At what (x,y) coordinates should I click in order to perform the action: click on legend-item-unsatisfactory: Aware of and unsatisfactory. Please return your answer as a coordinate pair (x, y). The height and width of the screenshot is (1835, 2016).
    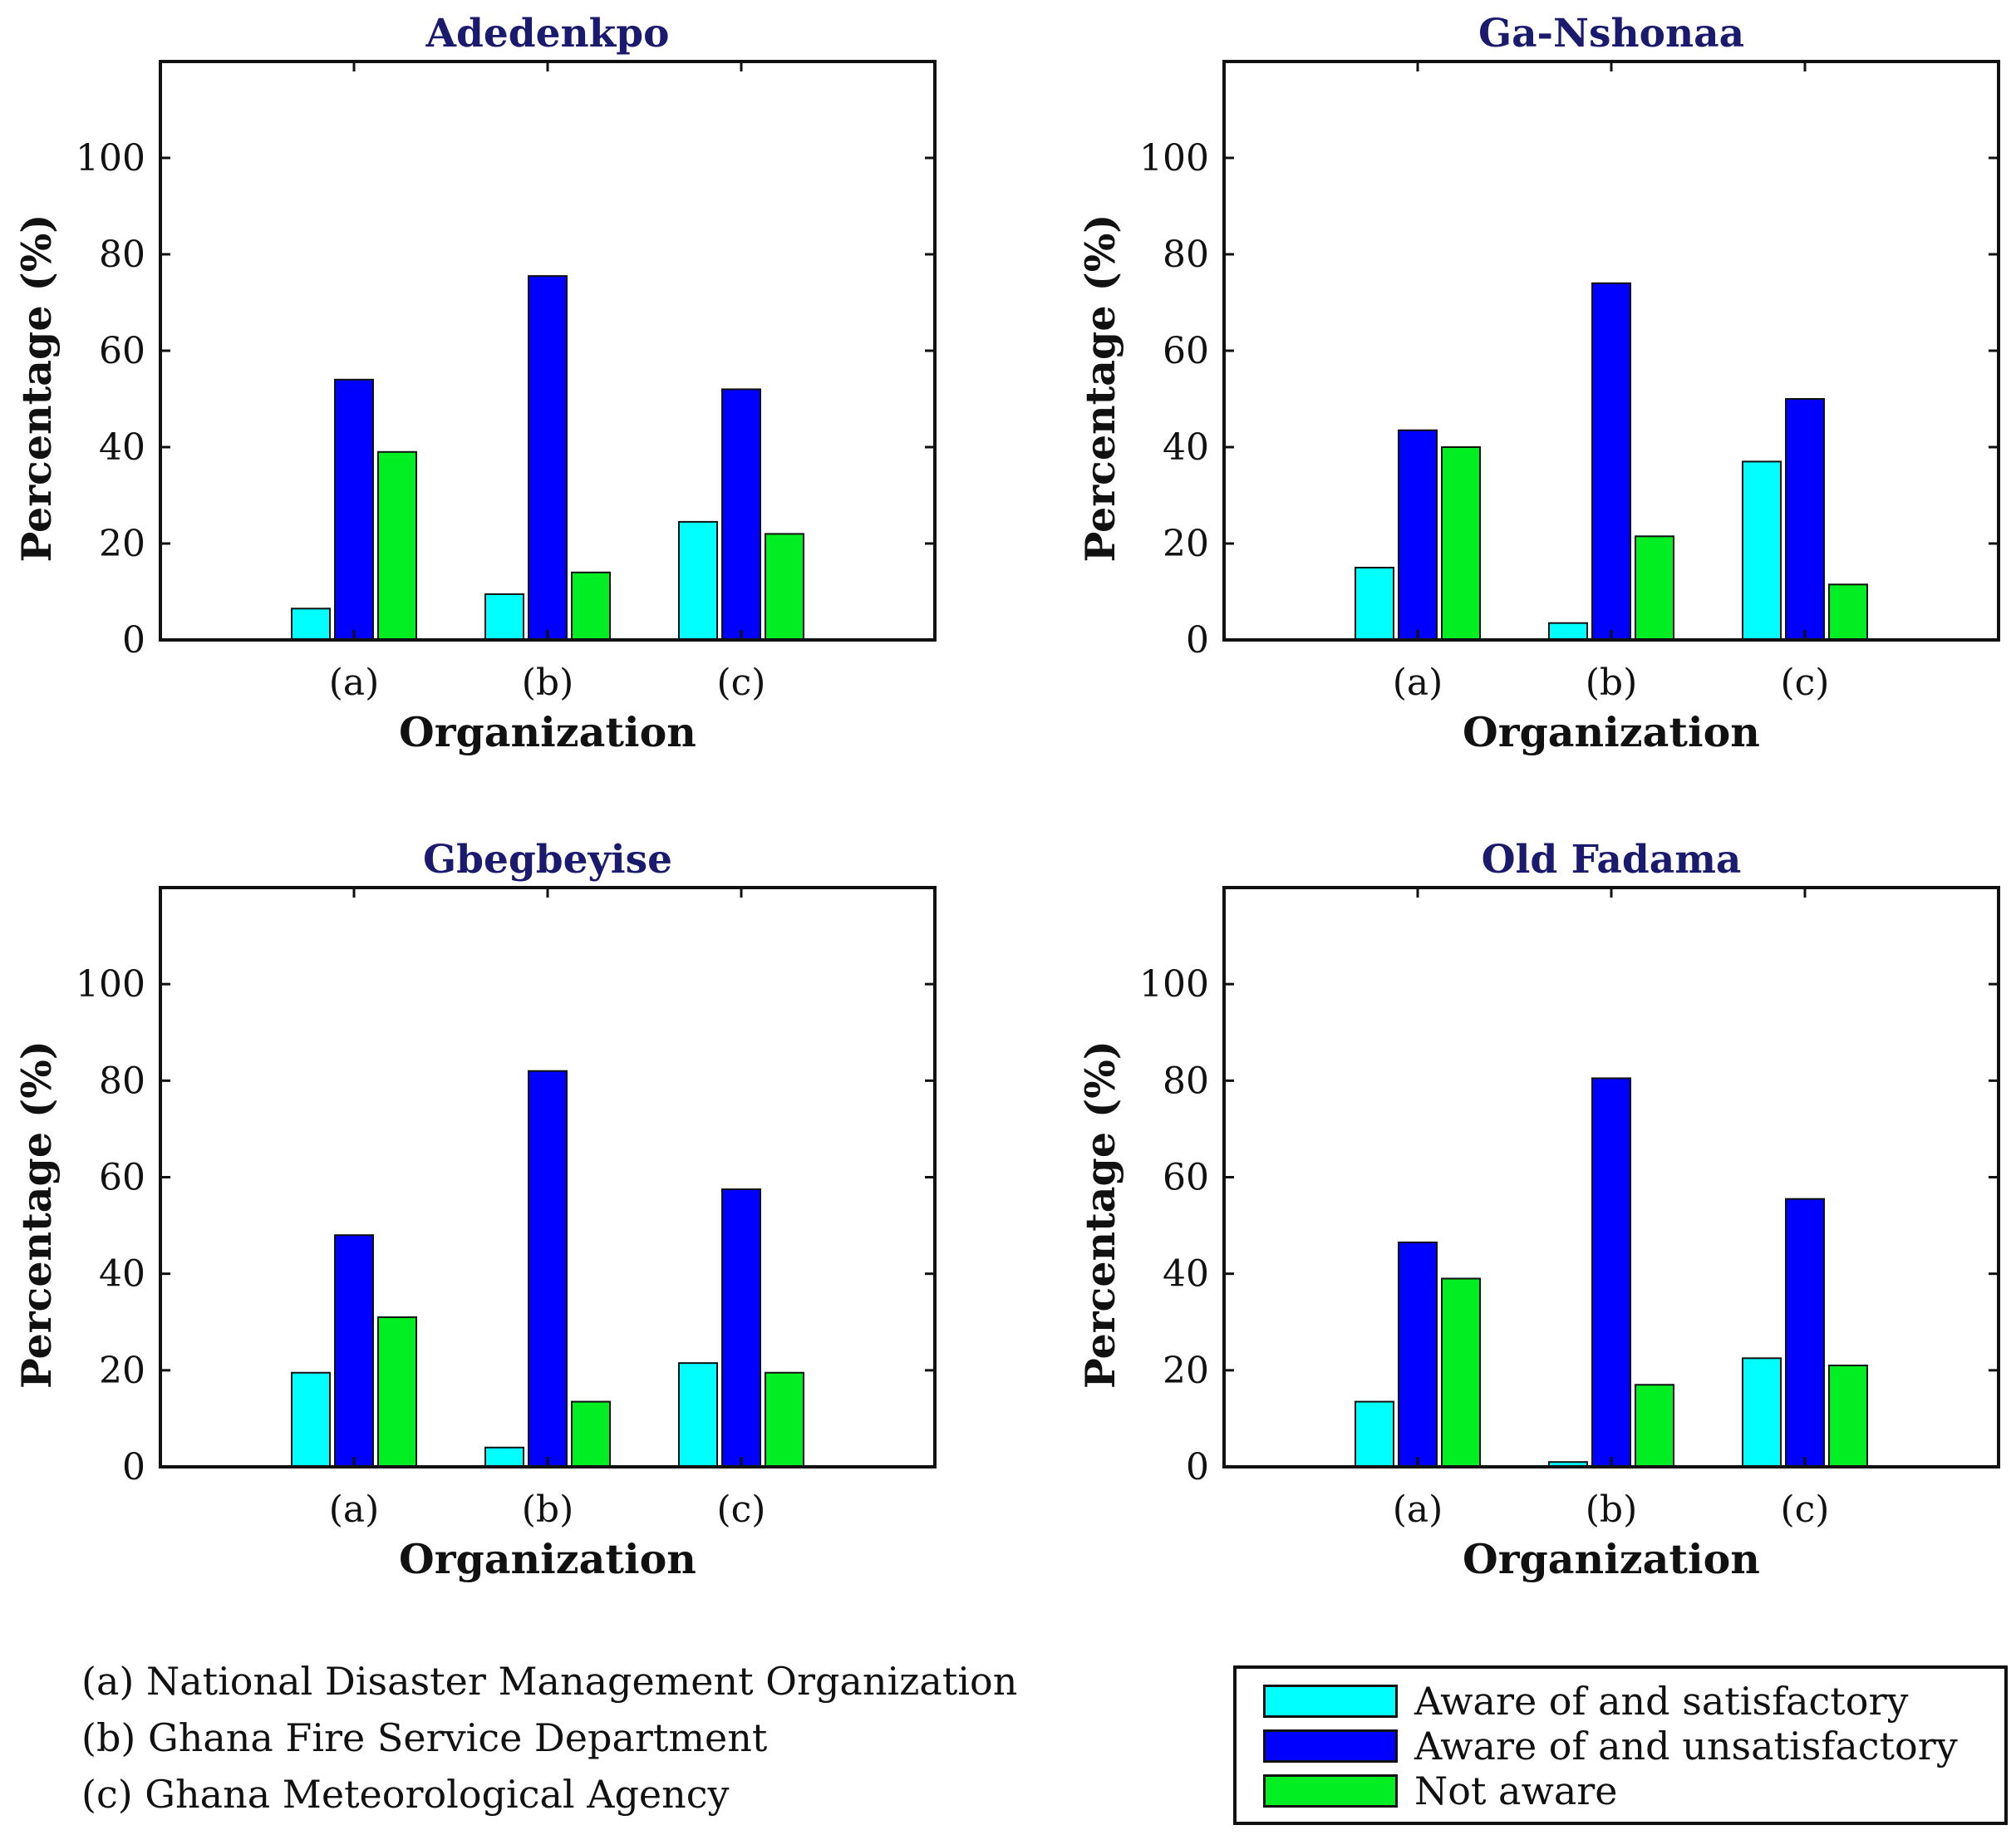
    Looking at the image, I should click on (1610, 1747).